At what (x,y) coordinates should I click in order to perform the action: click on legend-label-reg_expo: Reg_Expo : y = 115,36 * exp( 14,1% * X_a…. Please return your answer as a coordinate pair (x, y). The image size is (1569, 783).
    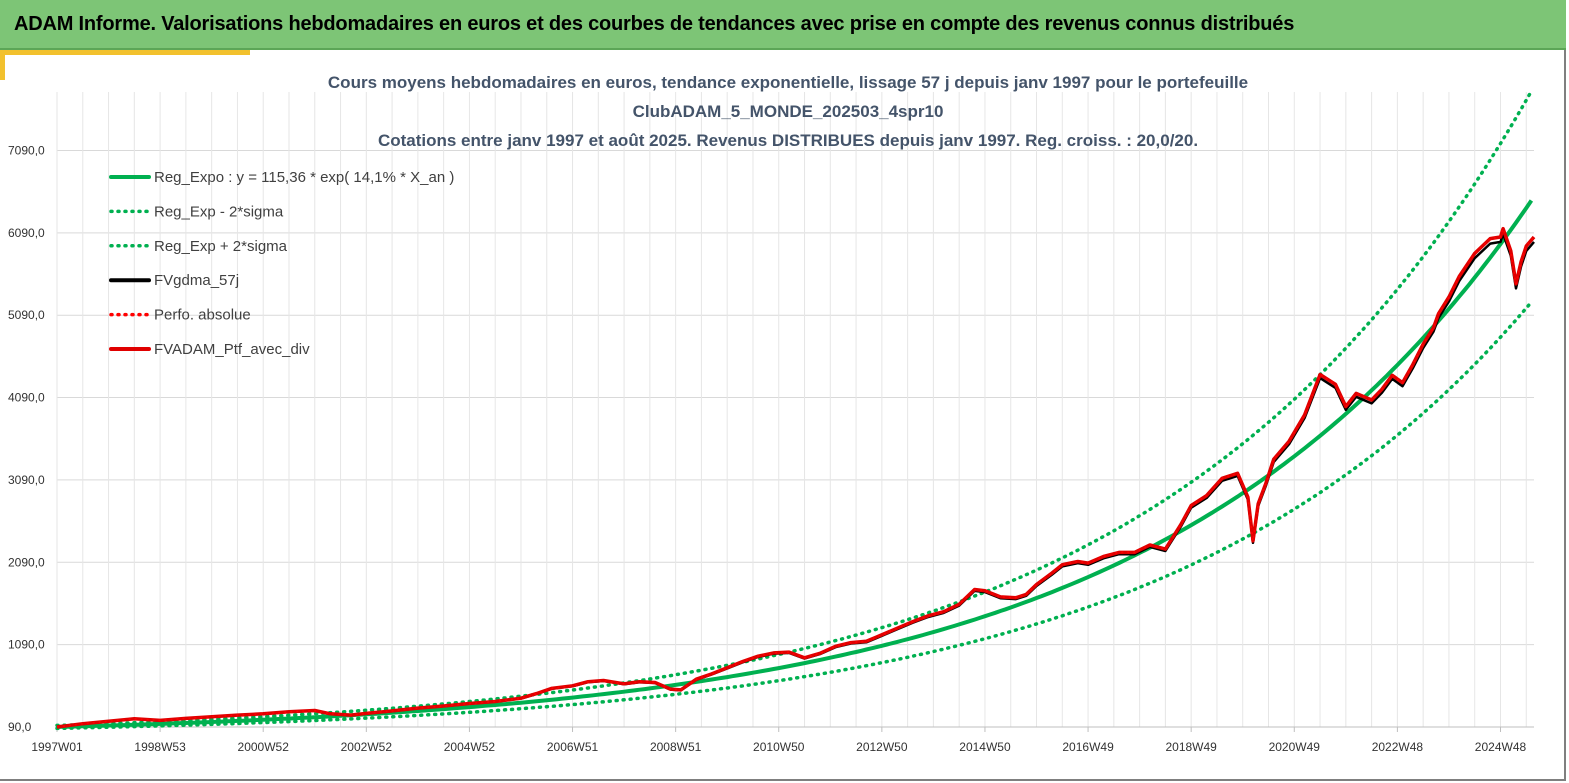
    Looking at the image, I should click on (304, 177).